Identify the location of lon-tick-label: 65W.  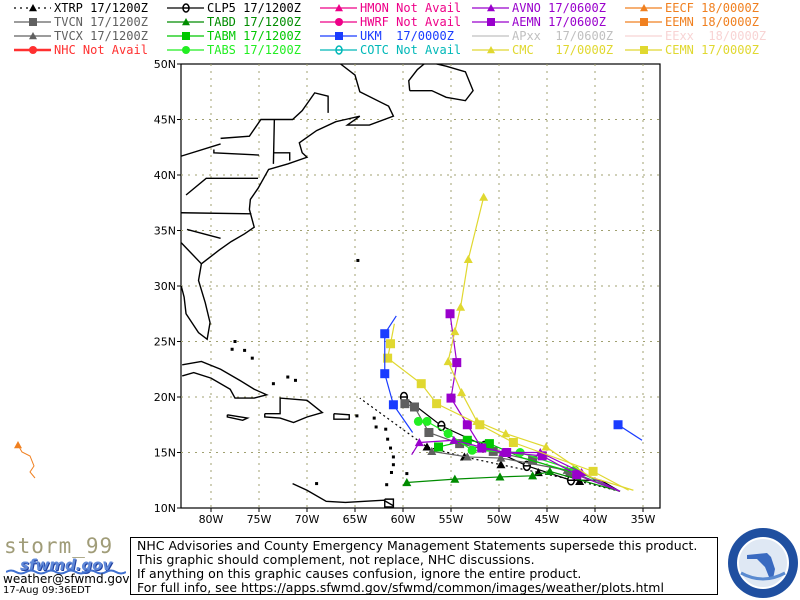
(355, 519).